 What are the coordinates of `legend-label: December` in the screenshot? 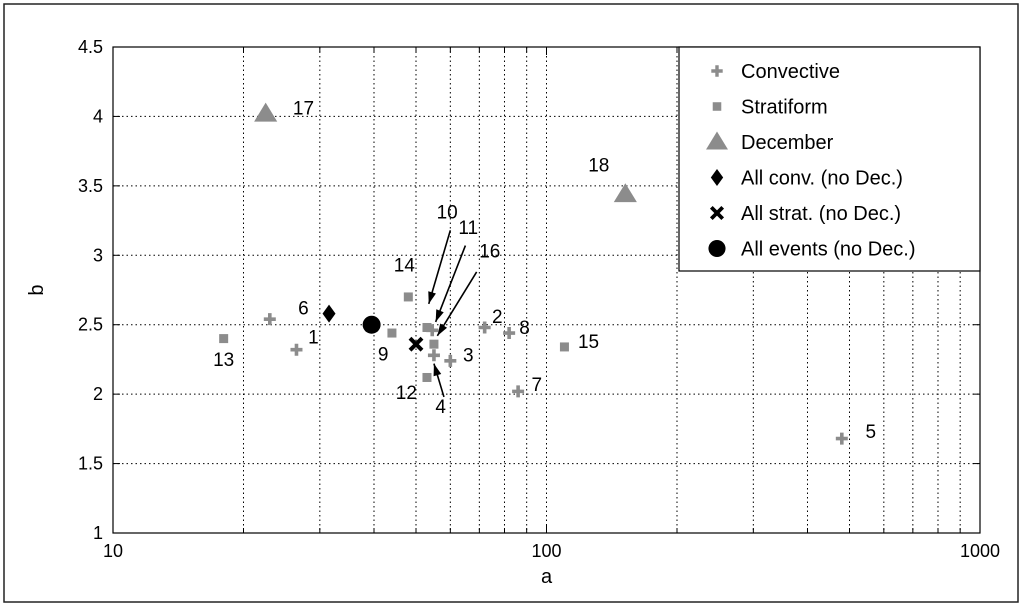 It's located at (787, 143).